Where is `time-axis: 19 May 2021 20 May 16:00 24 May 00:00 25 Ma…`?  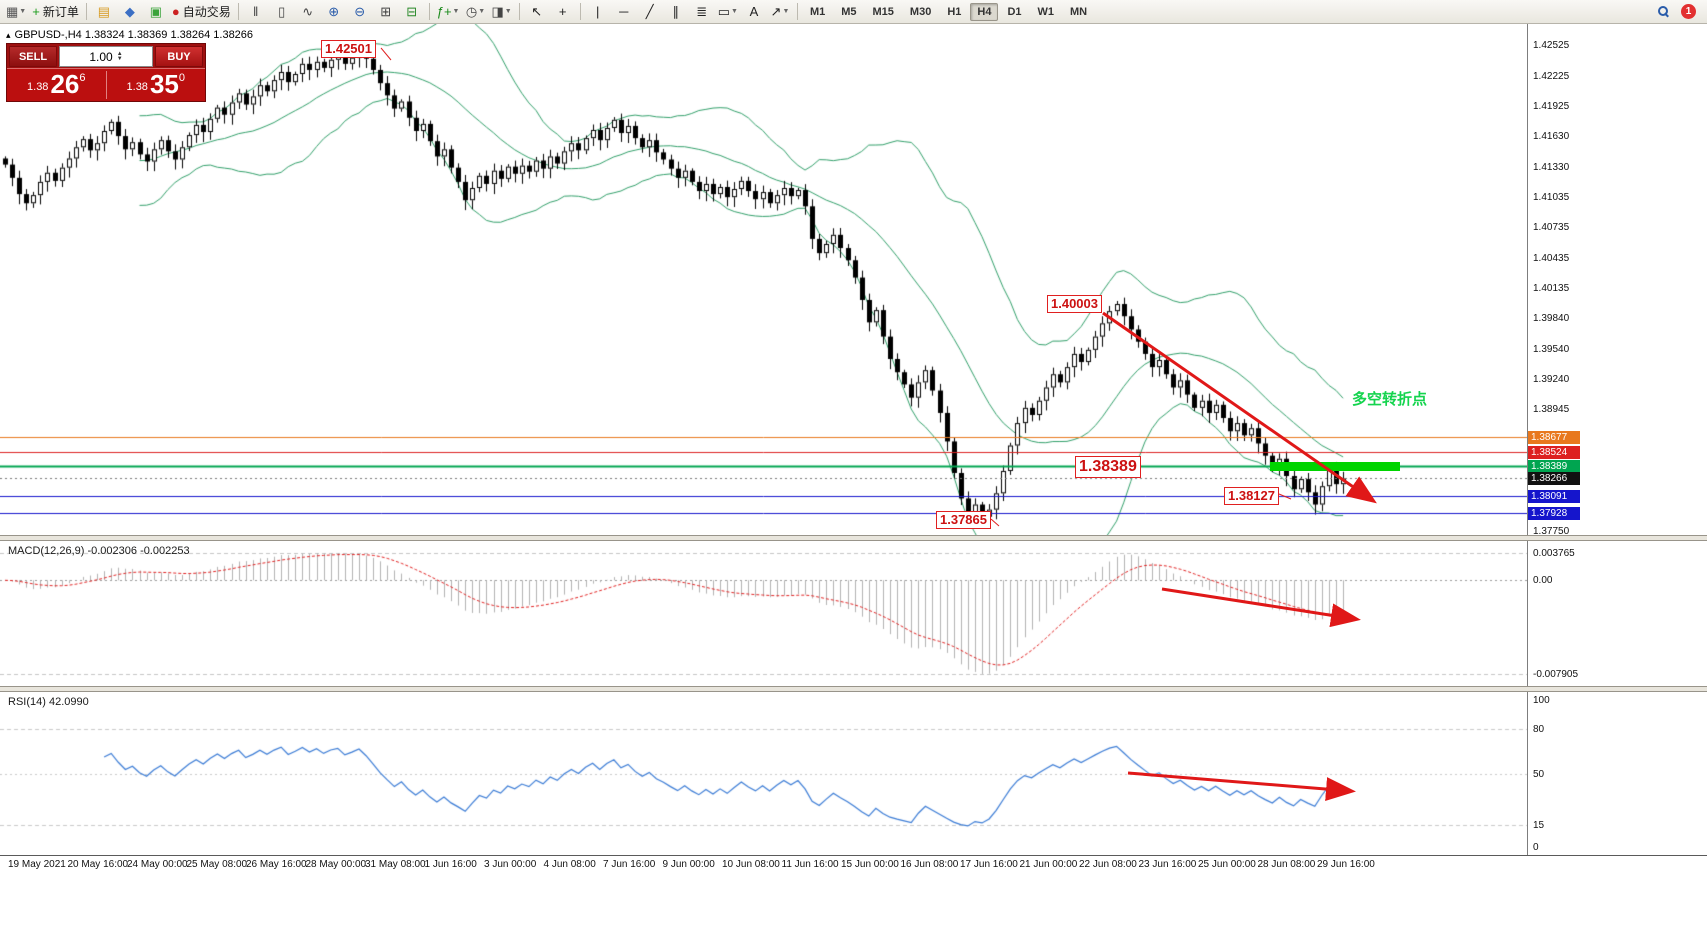
time-axis: 19 May 2021 20 May 16:00 24 May 00:00 25 Ma… is located at coordinates (853, 865).